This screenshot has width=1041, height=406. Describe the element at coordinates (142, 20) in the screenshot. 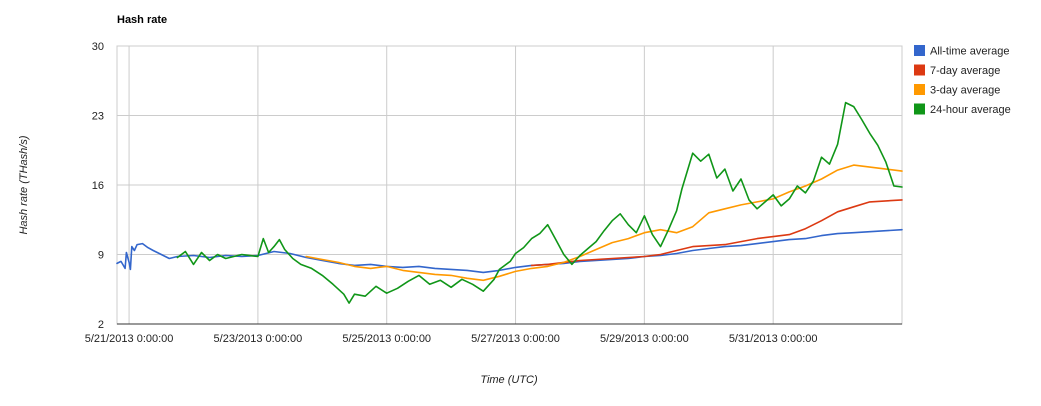

I see `chart-title: Hash rate` at that location.